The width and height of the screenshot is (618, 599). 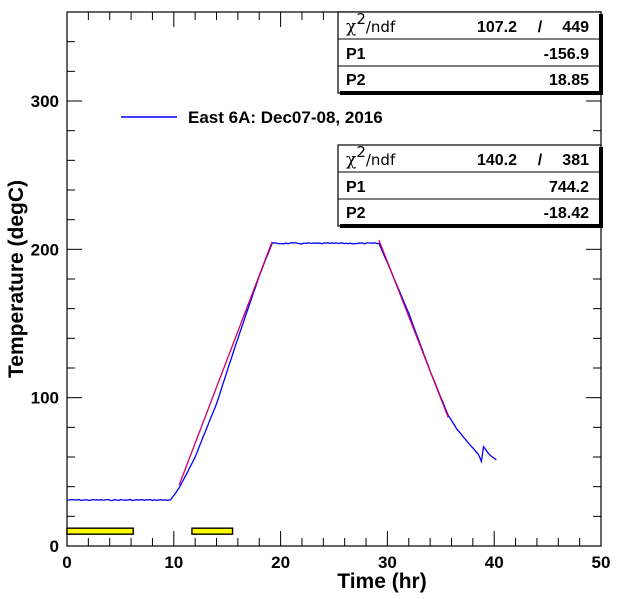 What do you see at coordinates (575, 160) in the screenshot?
I see `ndf-value: 381` at bounding box center [575, 160].